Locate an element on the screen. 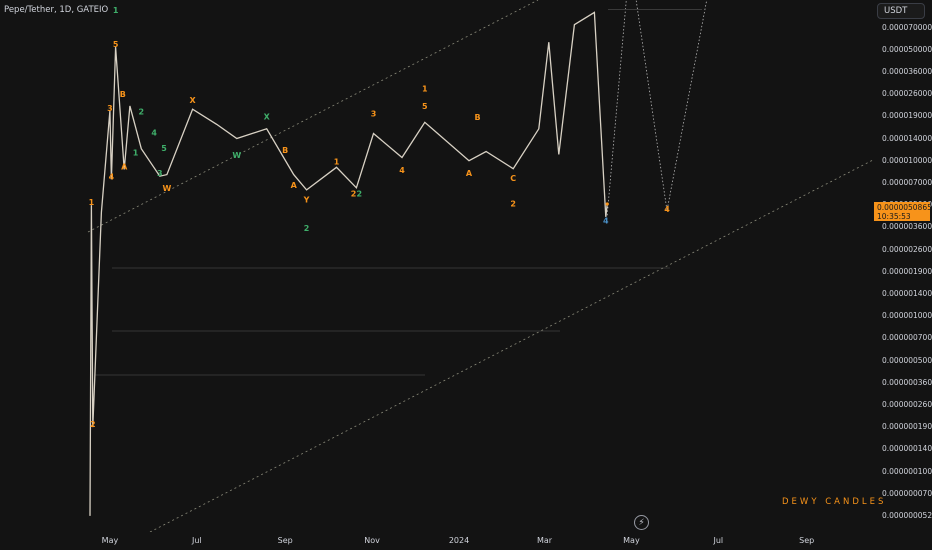  replay-button: ⚡ is located at coordinates (641, 522).